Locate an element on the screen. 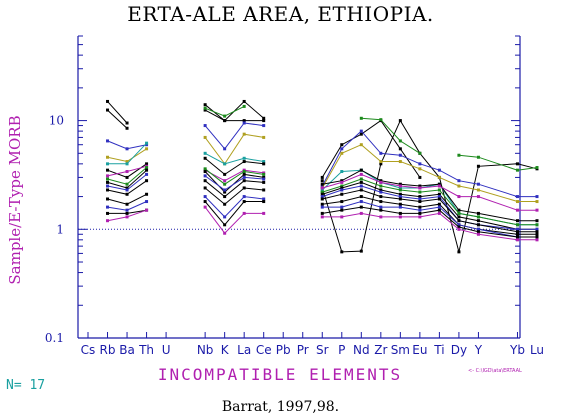  y-tick-label: 0.1 is located at coordinates (54, 338).